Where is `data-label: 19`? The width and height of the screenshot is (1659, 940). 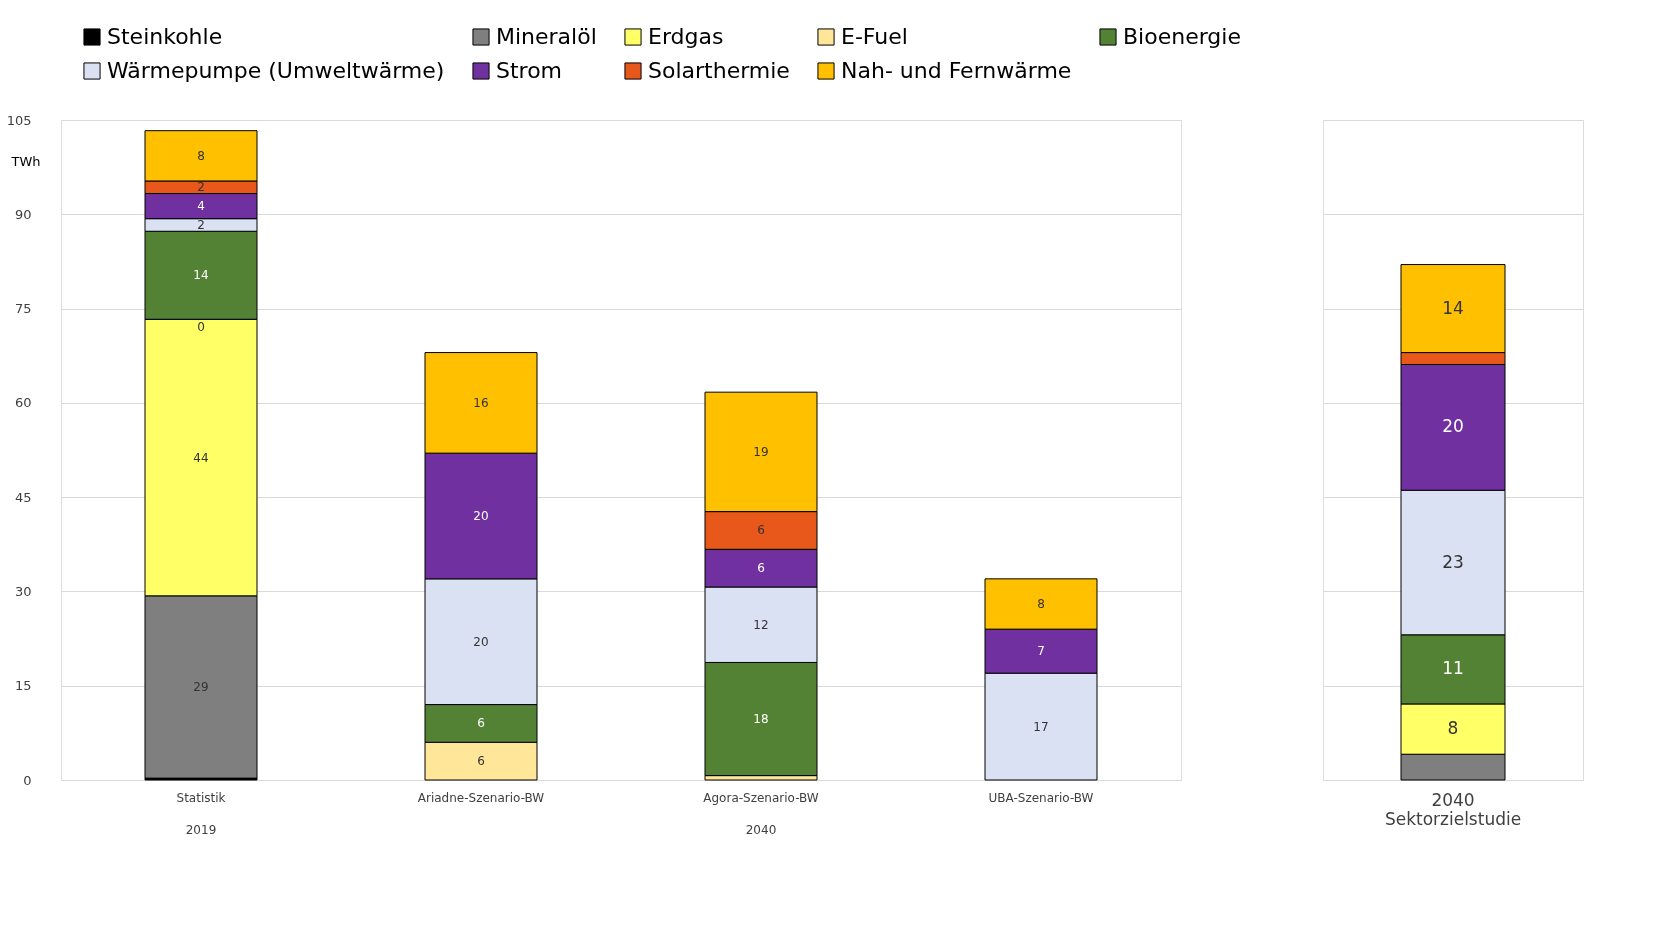
data-label: 19 is located at coordinates (761, 451).